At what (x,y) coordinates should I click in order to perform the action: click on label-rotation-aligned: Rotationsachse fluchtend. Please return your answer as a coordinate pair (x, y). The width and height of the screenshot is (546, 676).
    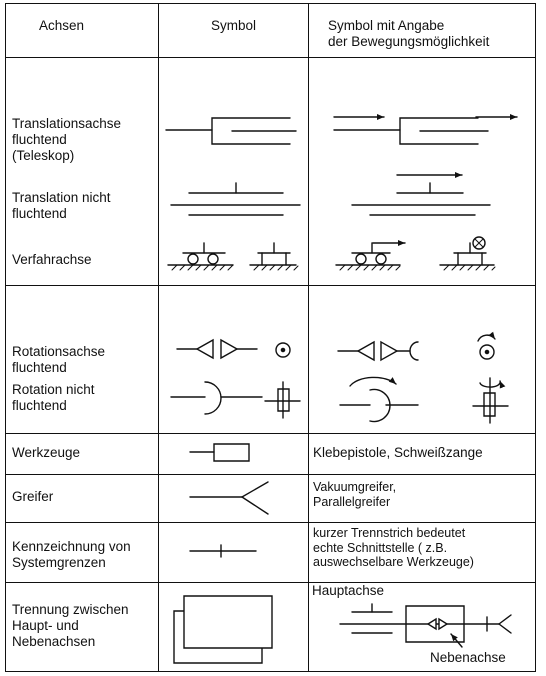
    Looking at the image, I should click on (59, 359).